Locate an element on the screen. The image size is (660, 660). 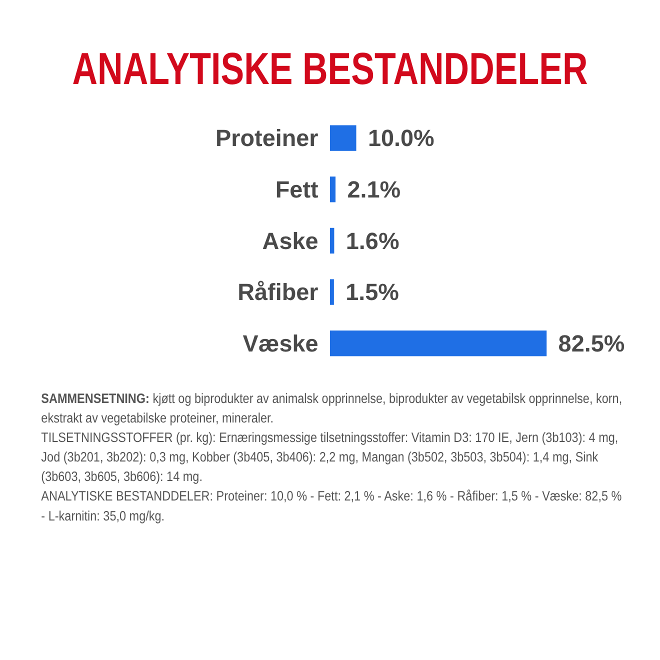
y-tick-label: Aske is located at coordinates (290, 241).